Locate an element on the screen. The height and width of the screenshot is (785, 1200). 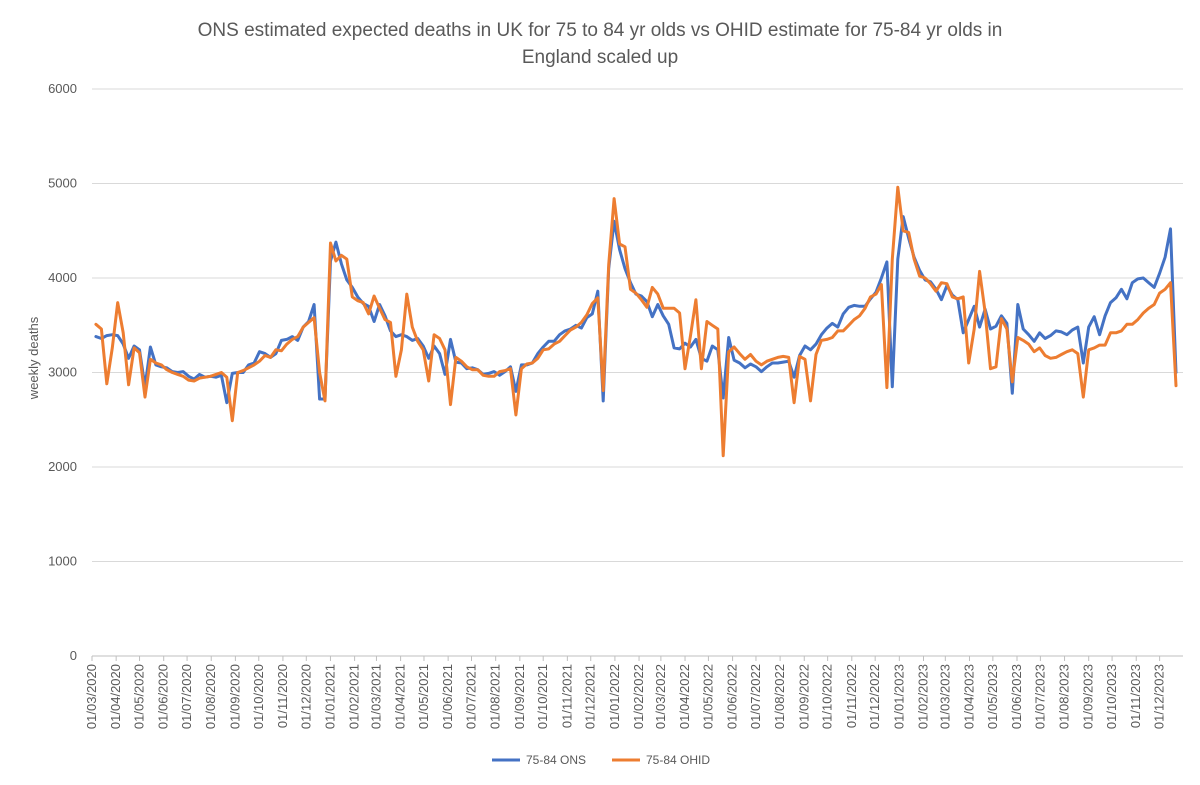
x-tick-label: 01/02/2021 is located at coordinates (354, 696).